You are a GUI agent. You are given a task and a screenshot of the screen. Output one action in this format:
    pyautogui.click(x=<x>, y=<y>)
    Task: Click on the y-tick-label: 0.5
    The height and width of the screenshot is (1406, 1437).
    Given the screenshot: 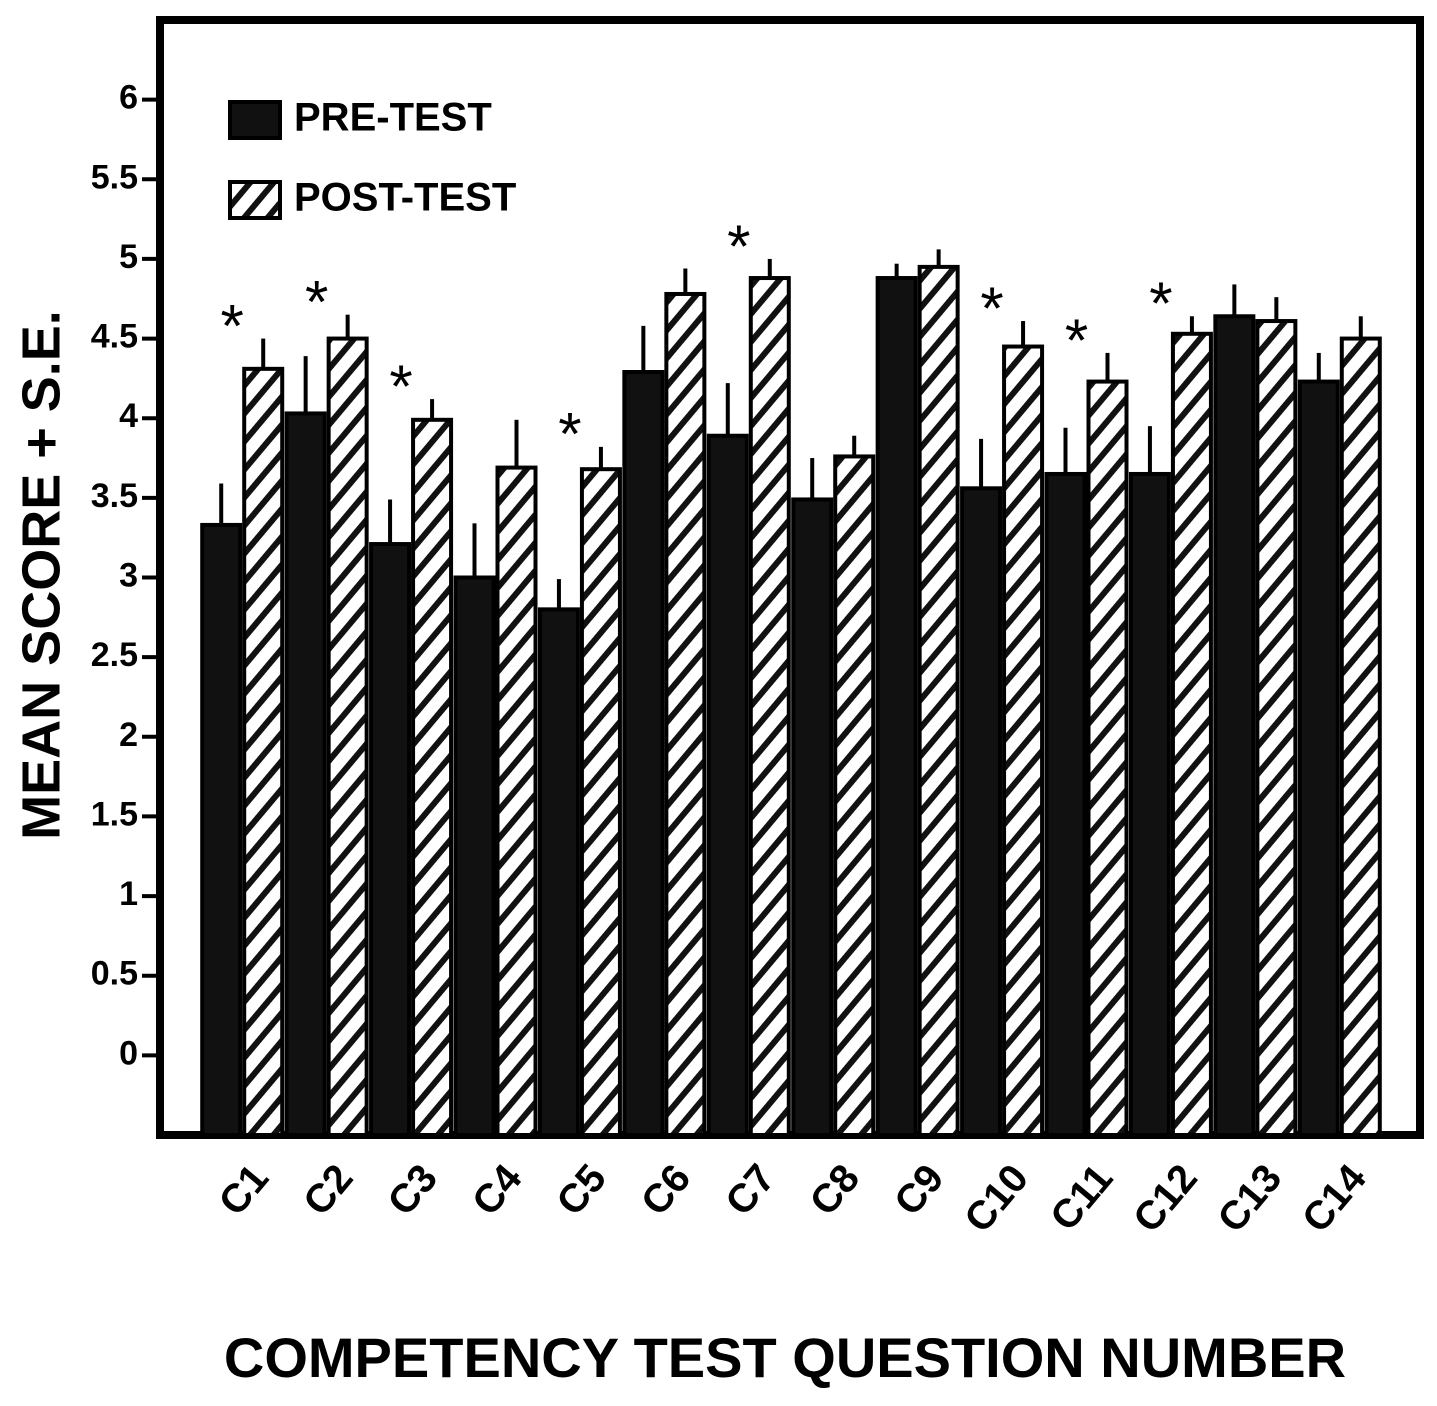 What is the action you would take?
    pyautogui.click(x=114, y=974)
    